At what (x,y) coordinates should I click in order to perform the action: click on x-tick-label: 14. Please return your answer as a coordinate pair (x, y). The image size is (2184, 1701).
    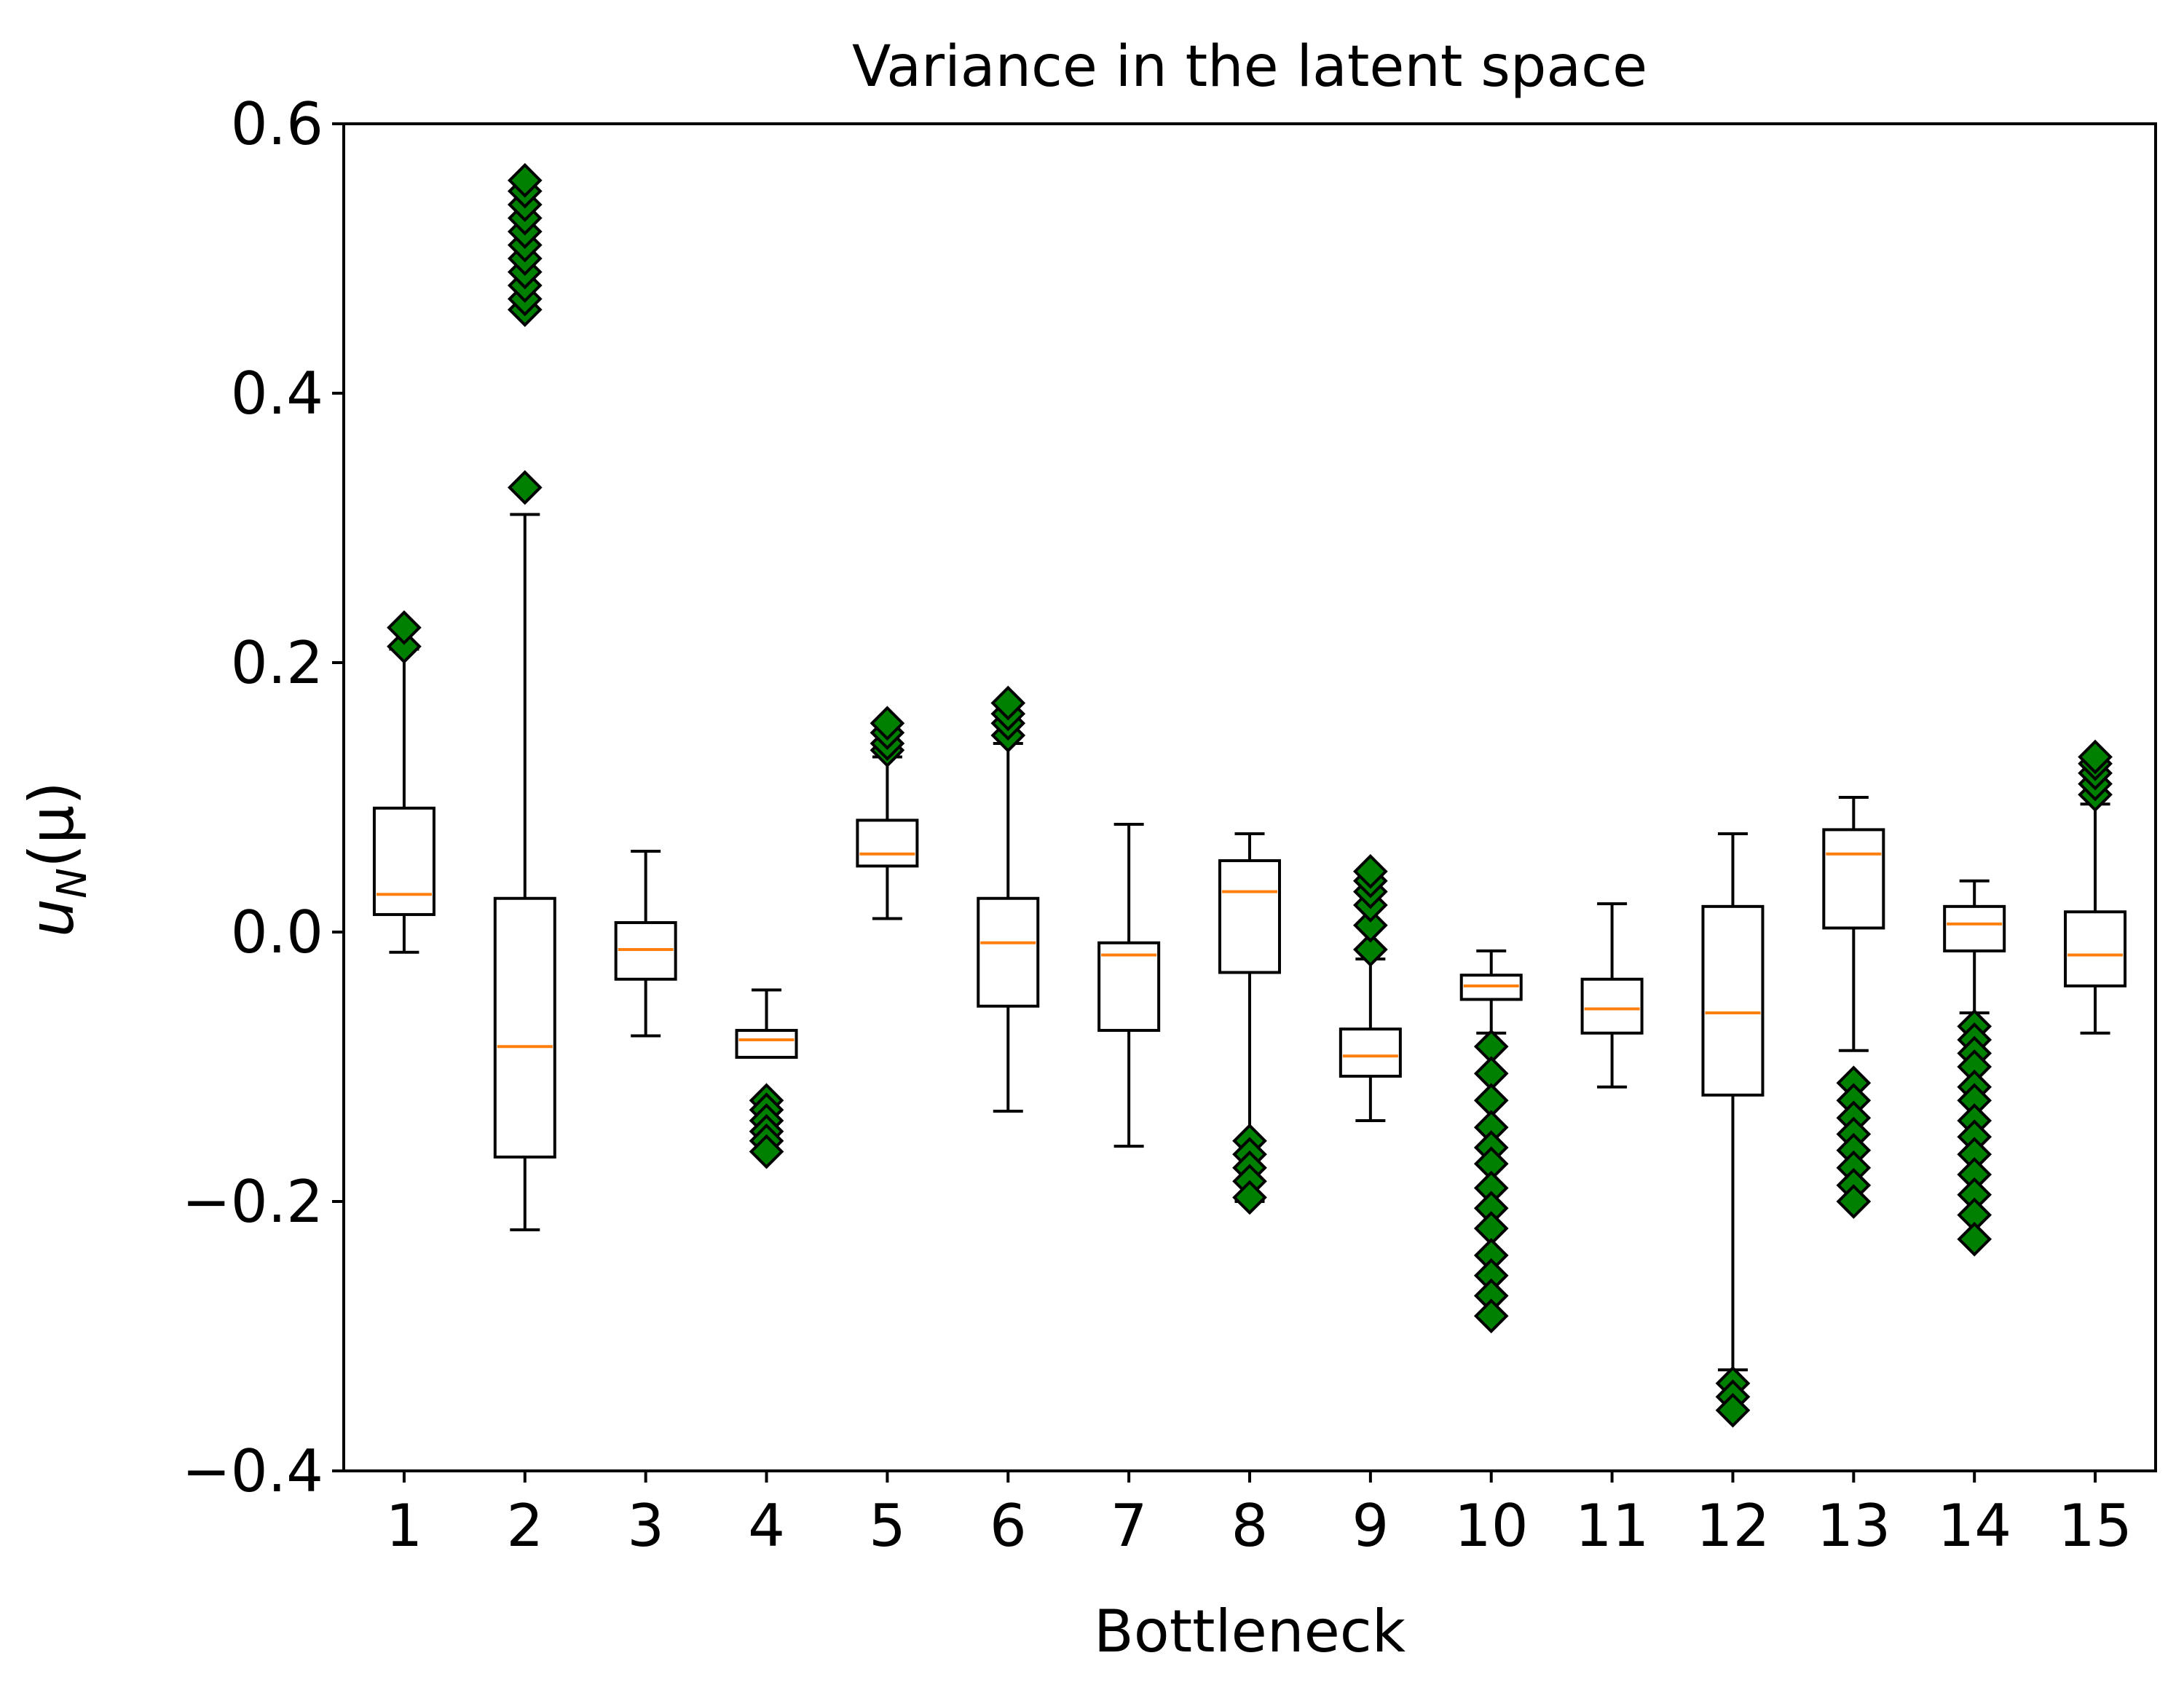
    Looking at the image, I should click on (1974, 1526).